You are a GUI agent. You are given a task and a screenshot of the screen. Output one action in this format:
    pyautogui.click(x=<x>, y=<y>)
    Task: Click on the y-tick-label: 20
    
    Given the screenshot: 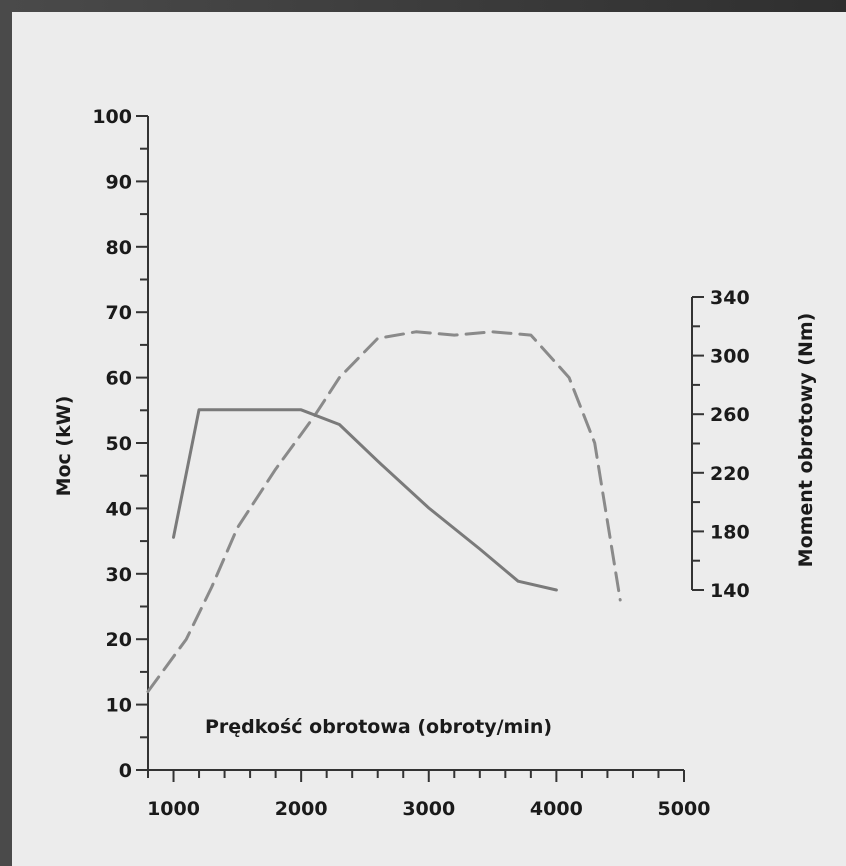 What is the action you would take?
    pyautogui.click(x=119, y=640)
    